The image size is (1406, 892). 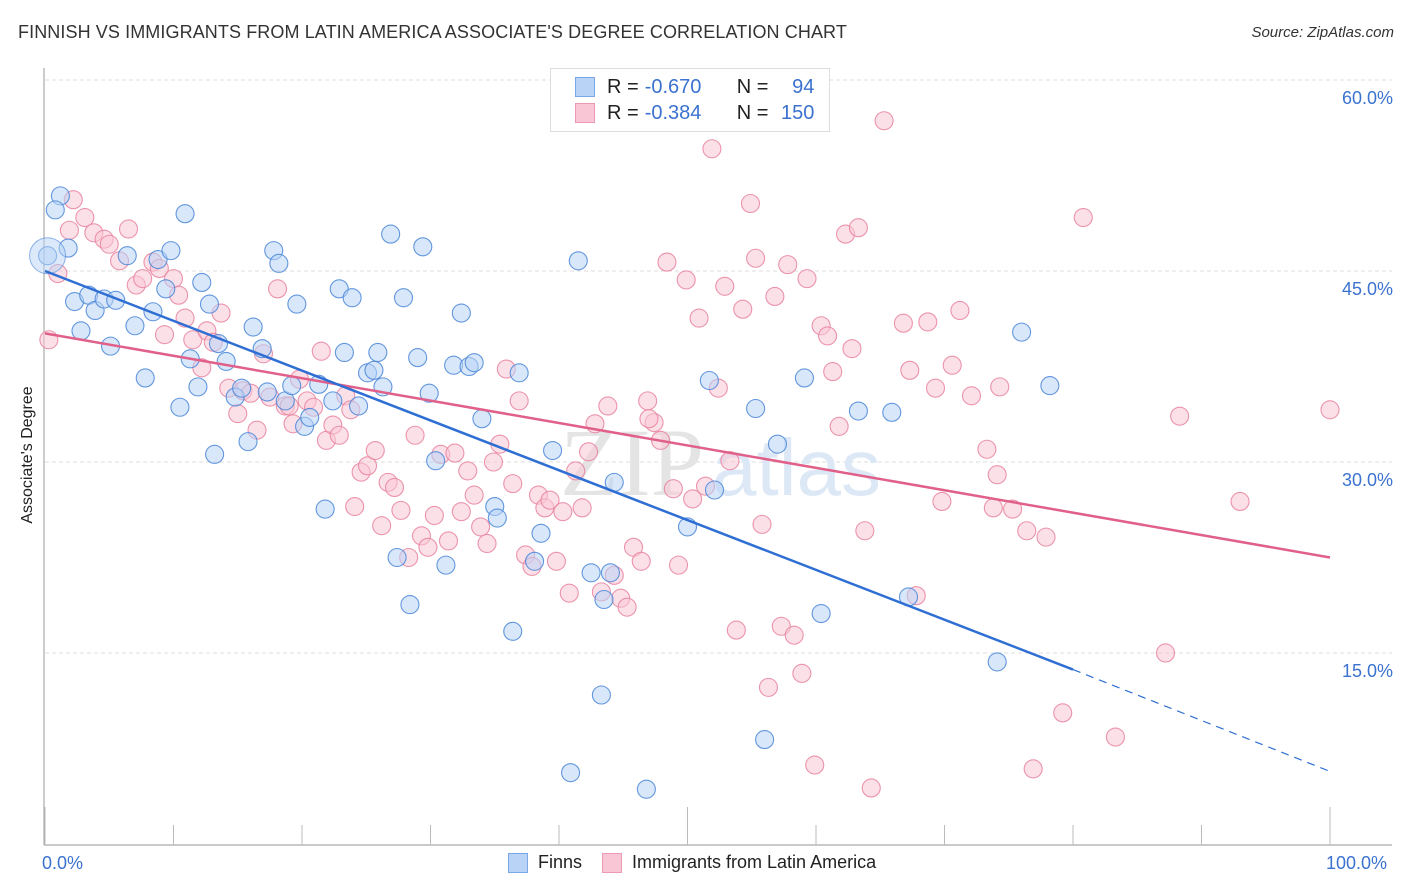 What do you see at coordinates (754, 862) in the screenshot?
I see `legend-label-latin-america: Immigrants from Latin America` at bounding box center [754, 862].